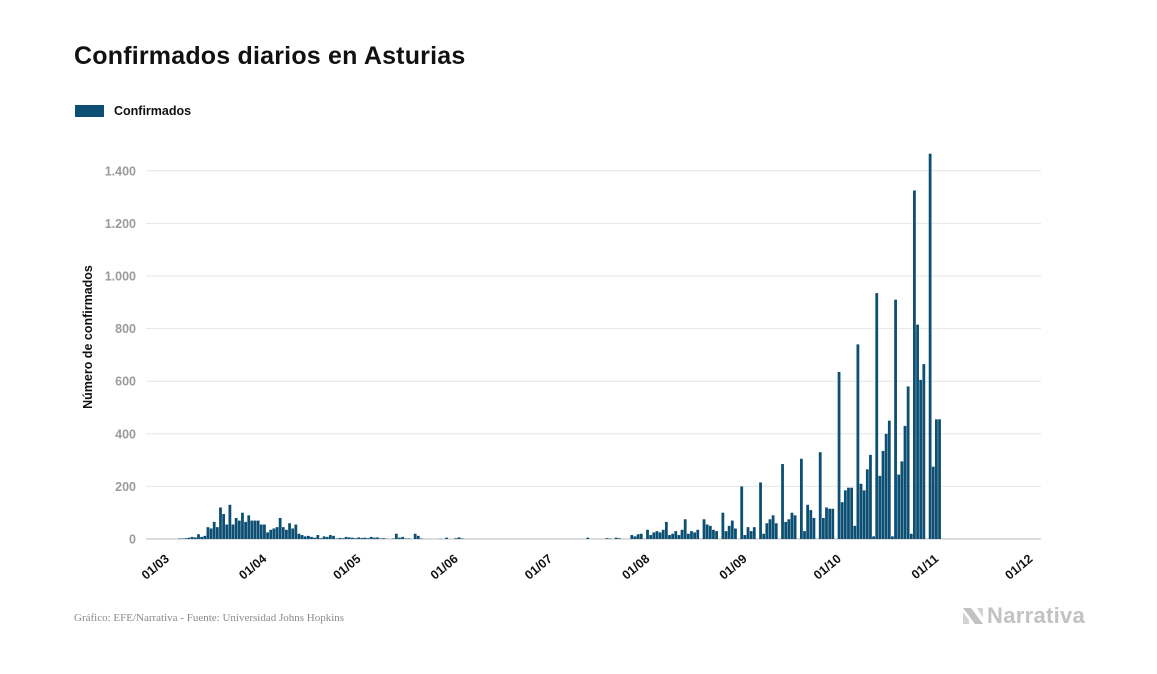 The height and width of the screenshot is (674, 1157). Describe the element at coordinates (120, 277) in the screenshot. I see `y-tick-label: 1.000` at that location.